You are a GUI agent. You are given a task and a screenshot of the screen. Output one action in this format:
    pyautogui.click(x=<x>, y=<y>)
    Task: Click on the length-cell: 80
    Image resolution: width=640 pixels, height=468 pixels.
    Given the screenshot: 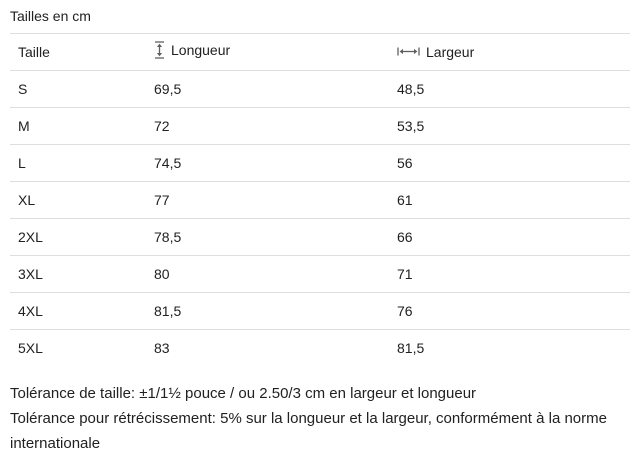 What is the action you would take?
    pyautogui.click(x=275, y=274)
    